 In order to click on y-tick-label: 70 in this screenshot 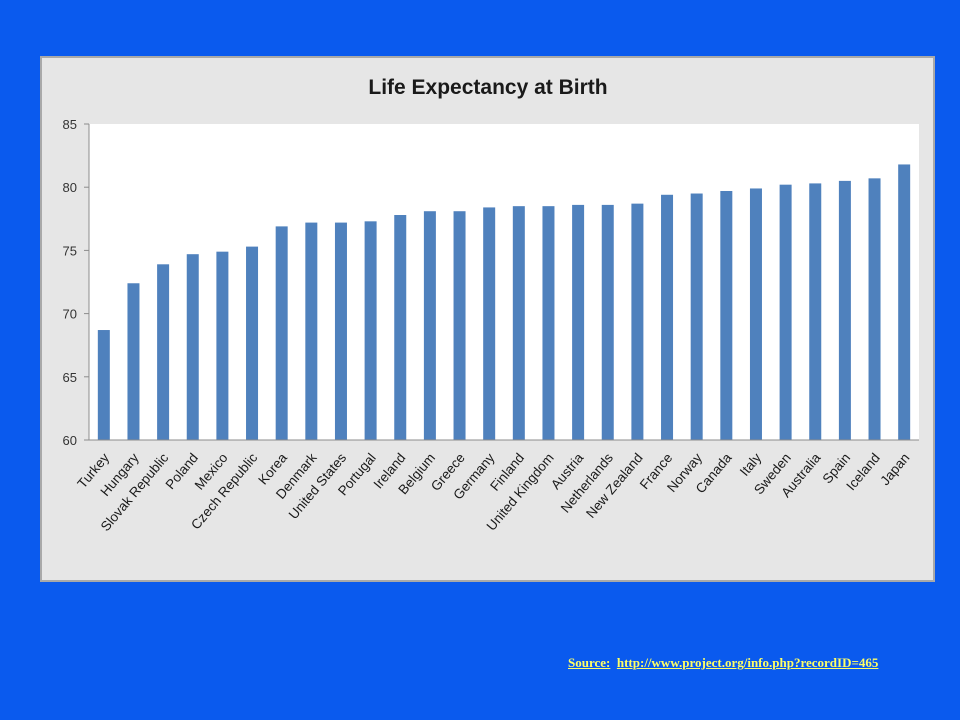, I will do `click(70, 314)`.